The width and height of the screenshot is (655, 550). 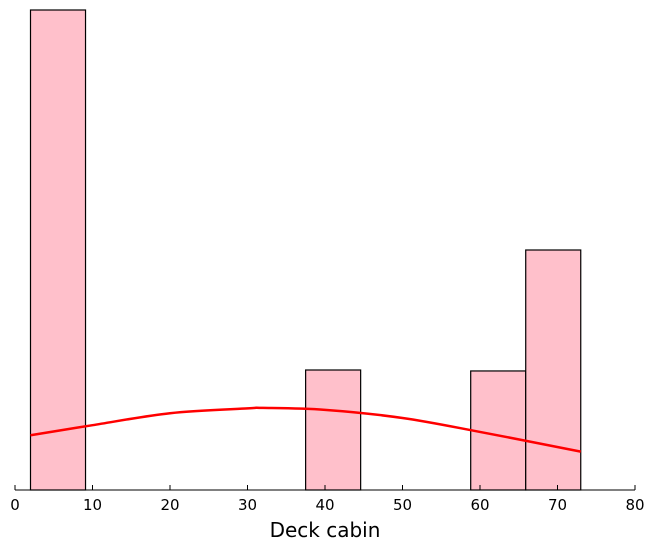 What do you see at coordinates (325, 530) in the screenshot?
I see `x-axis-label: Deck cabin` at bounding box center [325, 530].